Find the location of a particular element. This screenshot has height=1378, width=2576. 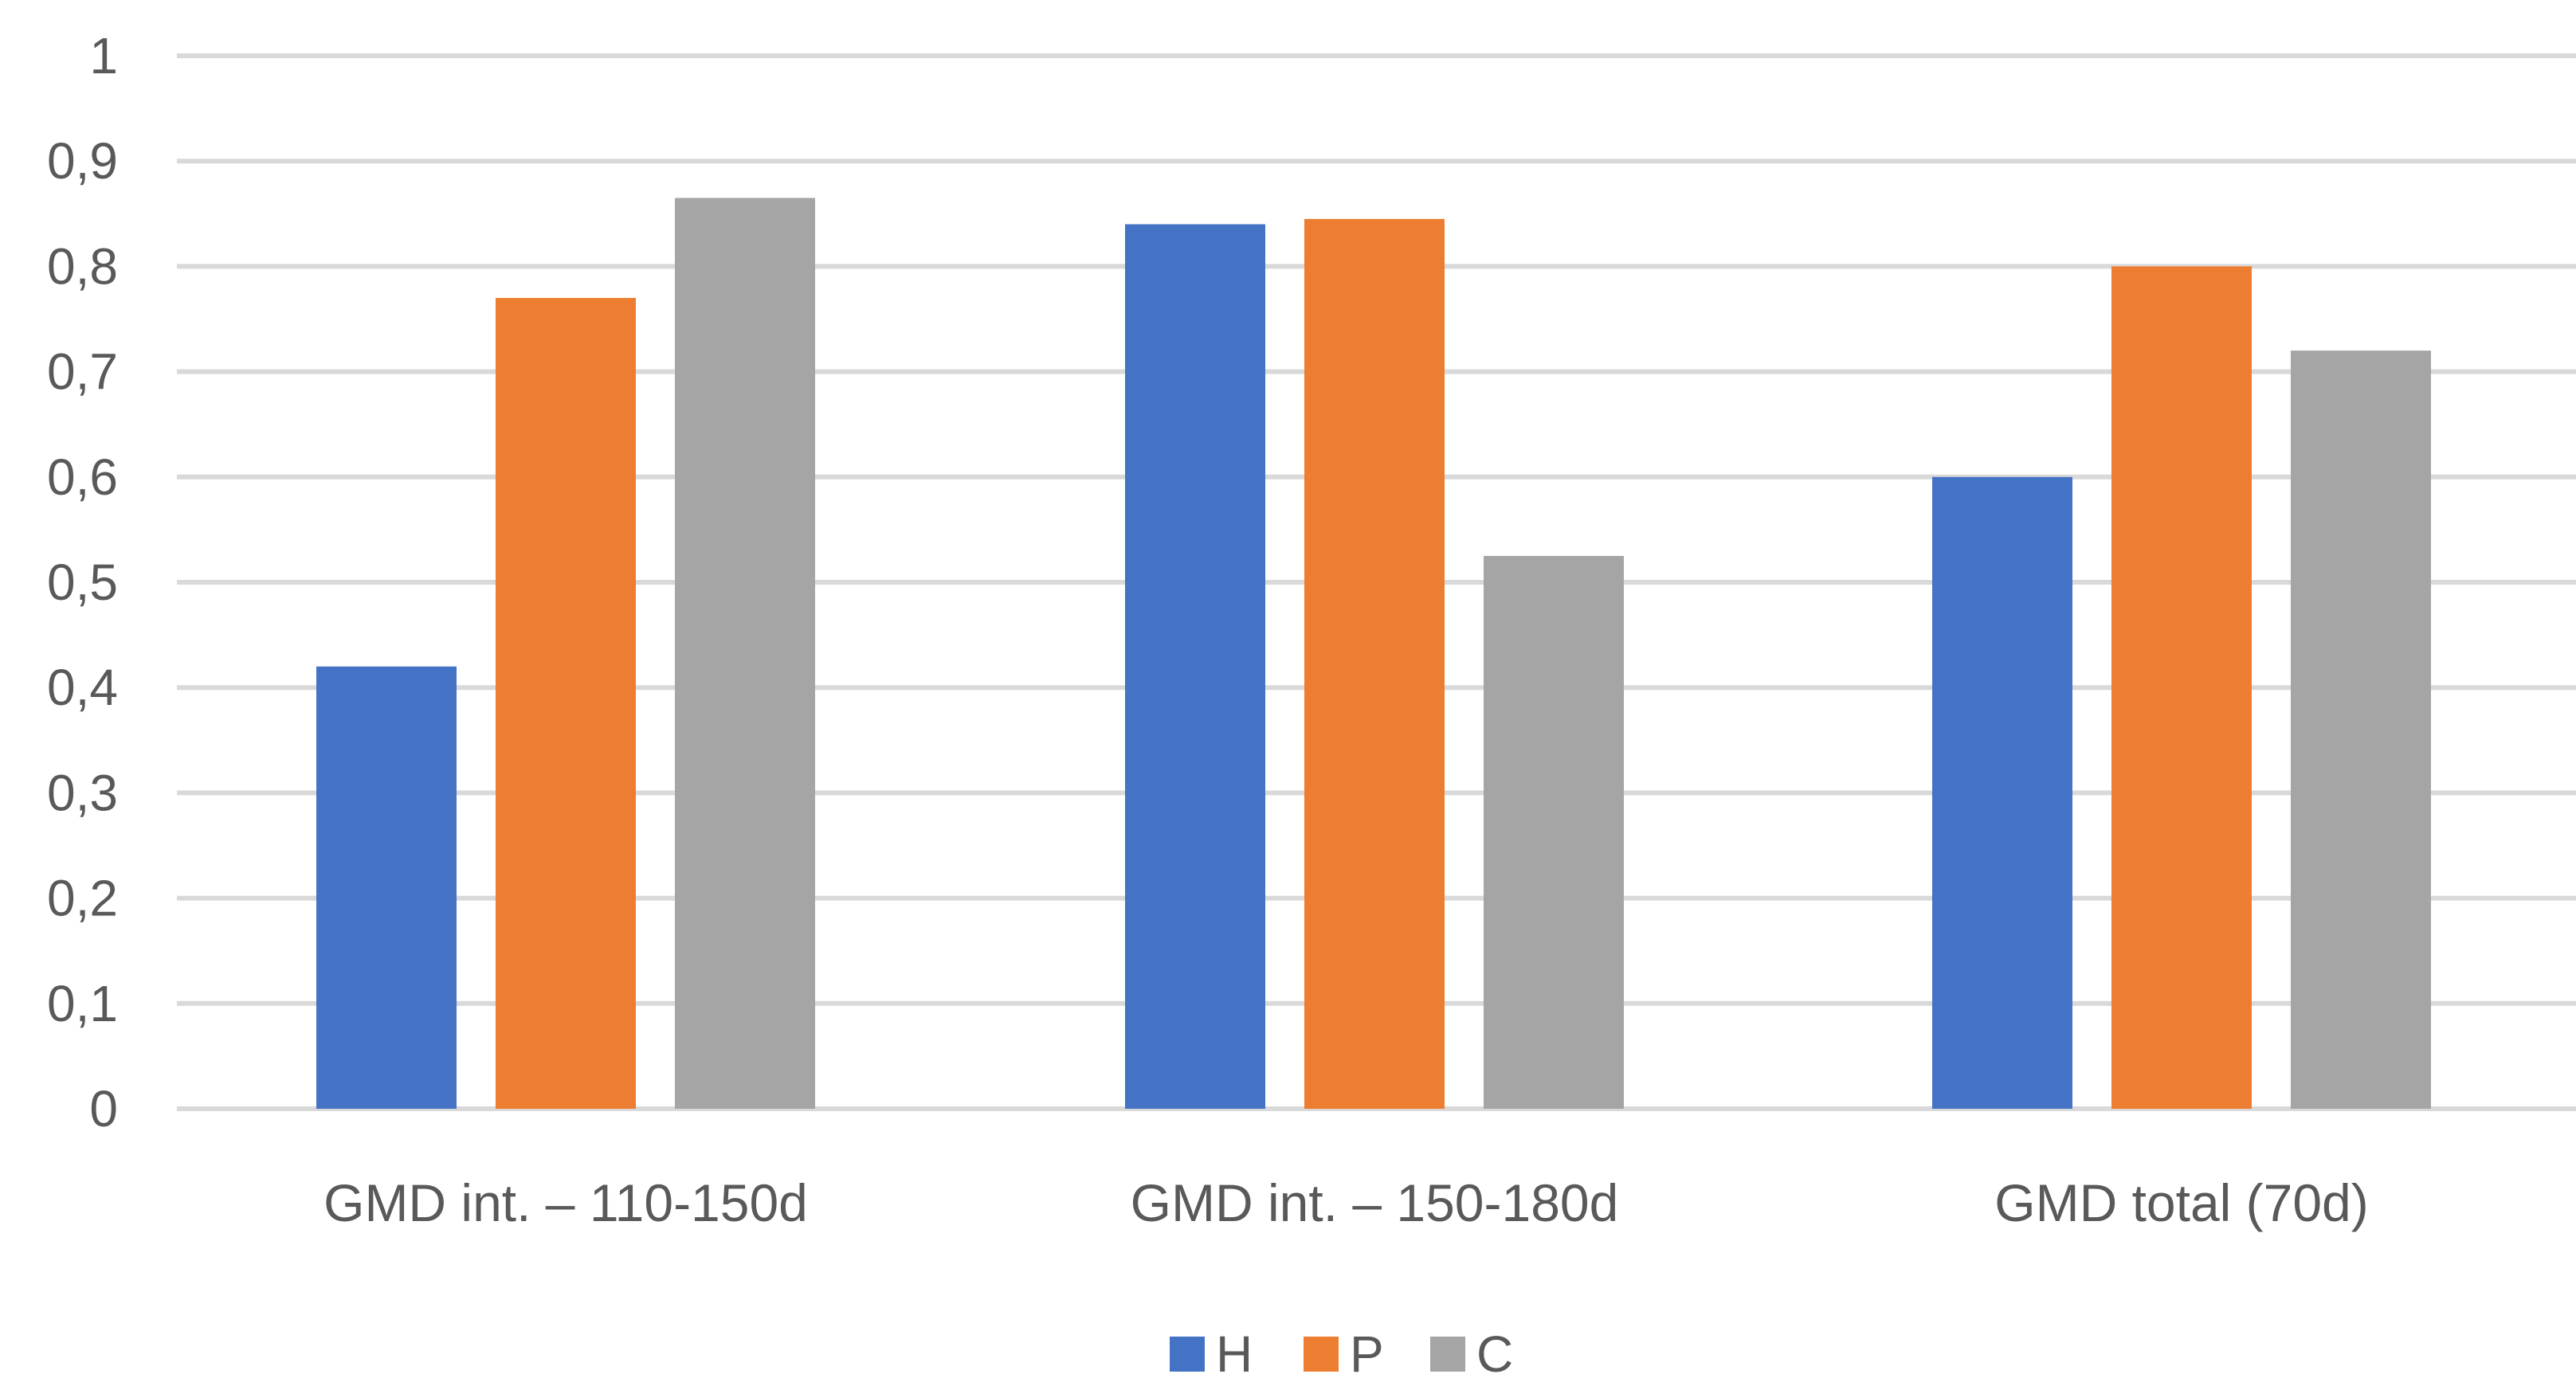

x-category-label: GMD int. – 150-180d is located at coordinates (1375, 1202).